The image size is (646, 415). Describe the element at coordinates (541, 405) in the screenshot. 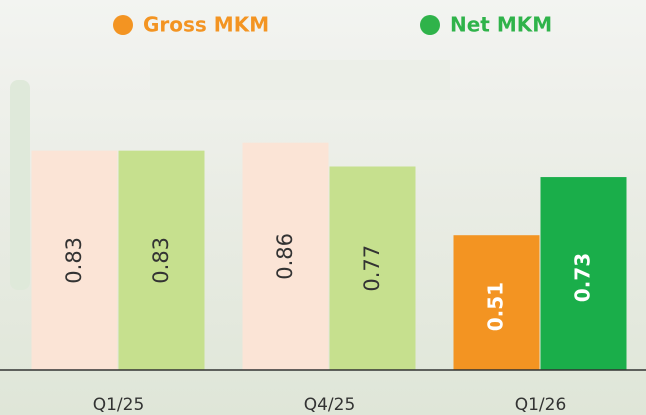

I see `x-tick-label: Q1/26` at that location.